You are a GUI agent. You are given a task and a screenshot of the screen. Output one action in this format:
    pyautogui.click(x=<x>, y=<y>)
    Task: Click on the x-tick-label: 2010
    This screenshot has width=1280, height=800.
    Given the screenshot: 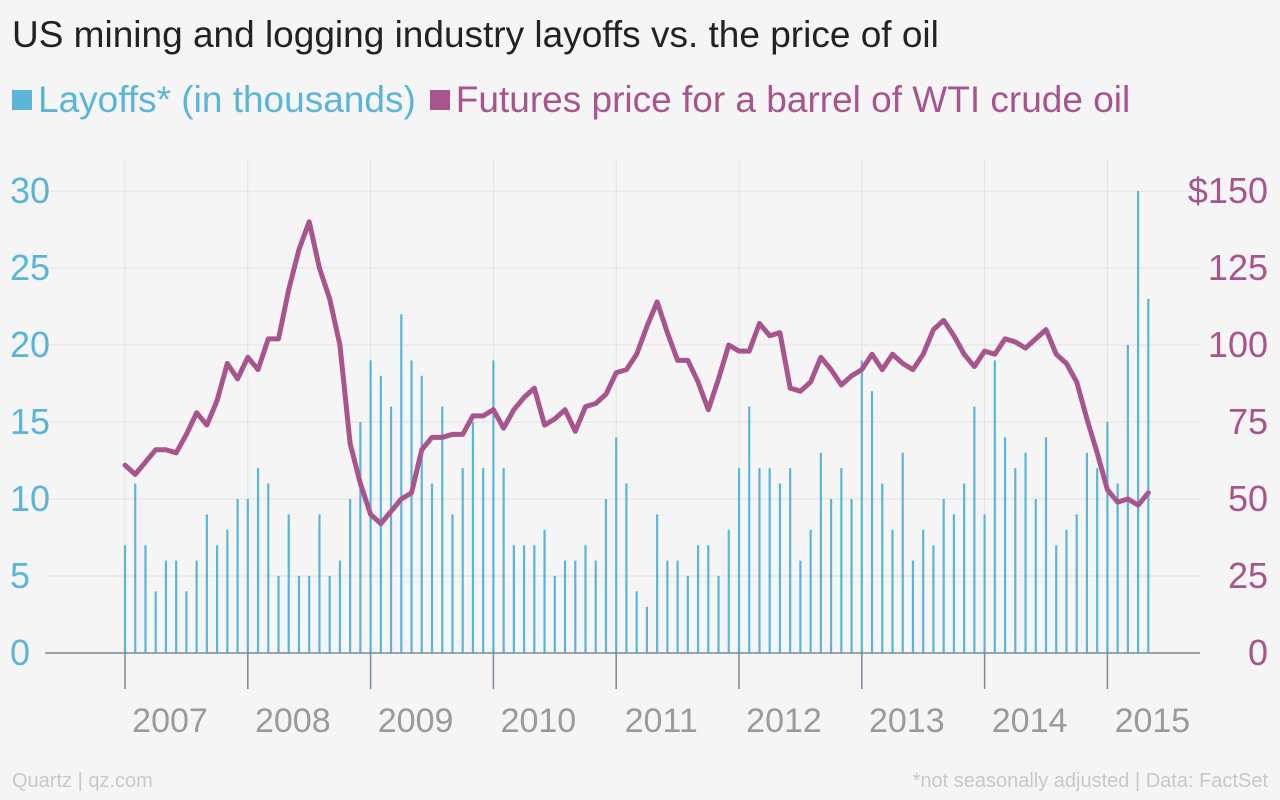 What is the action you would take?
    pyautogui.click(x=539, y=721)
    